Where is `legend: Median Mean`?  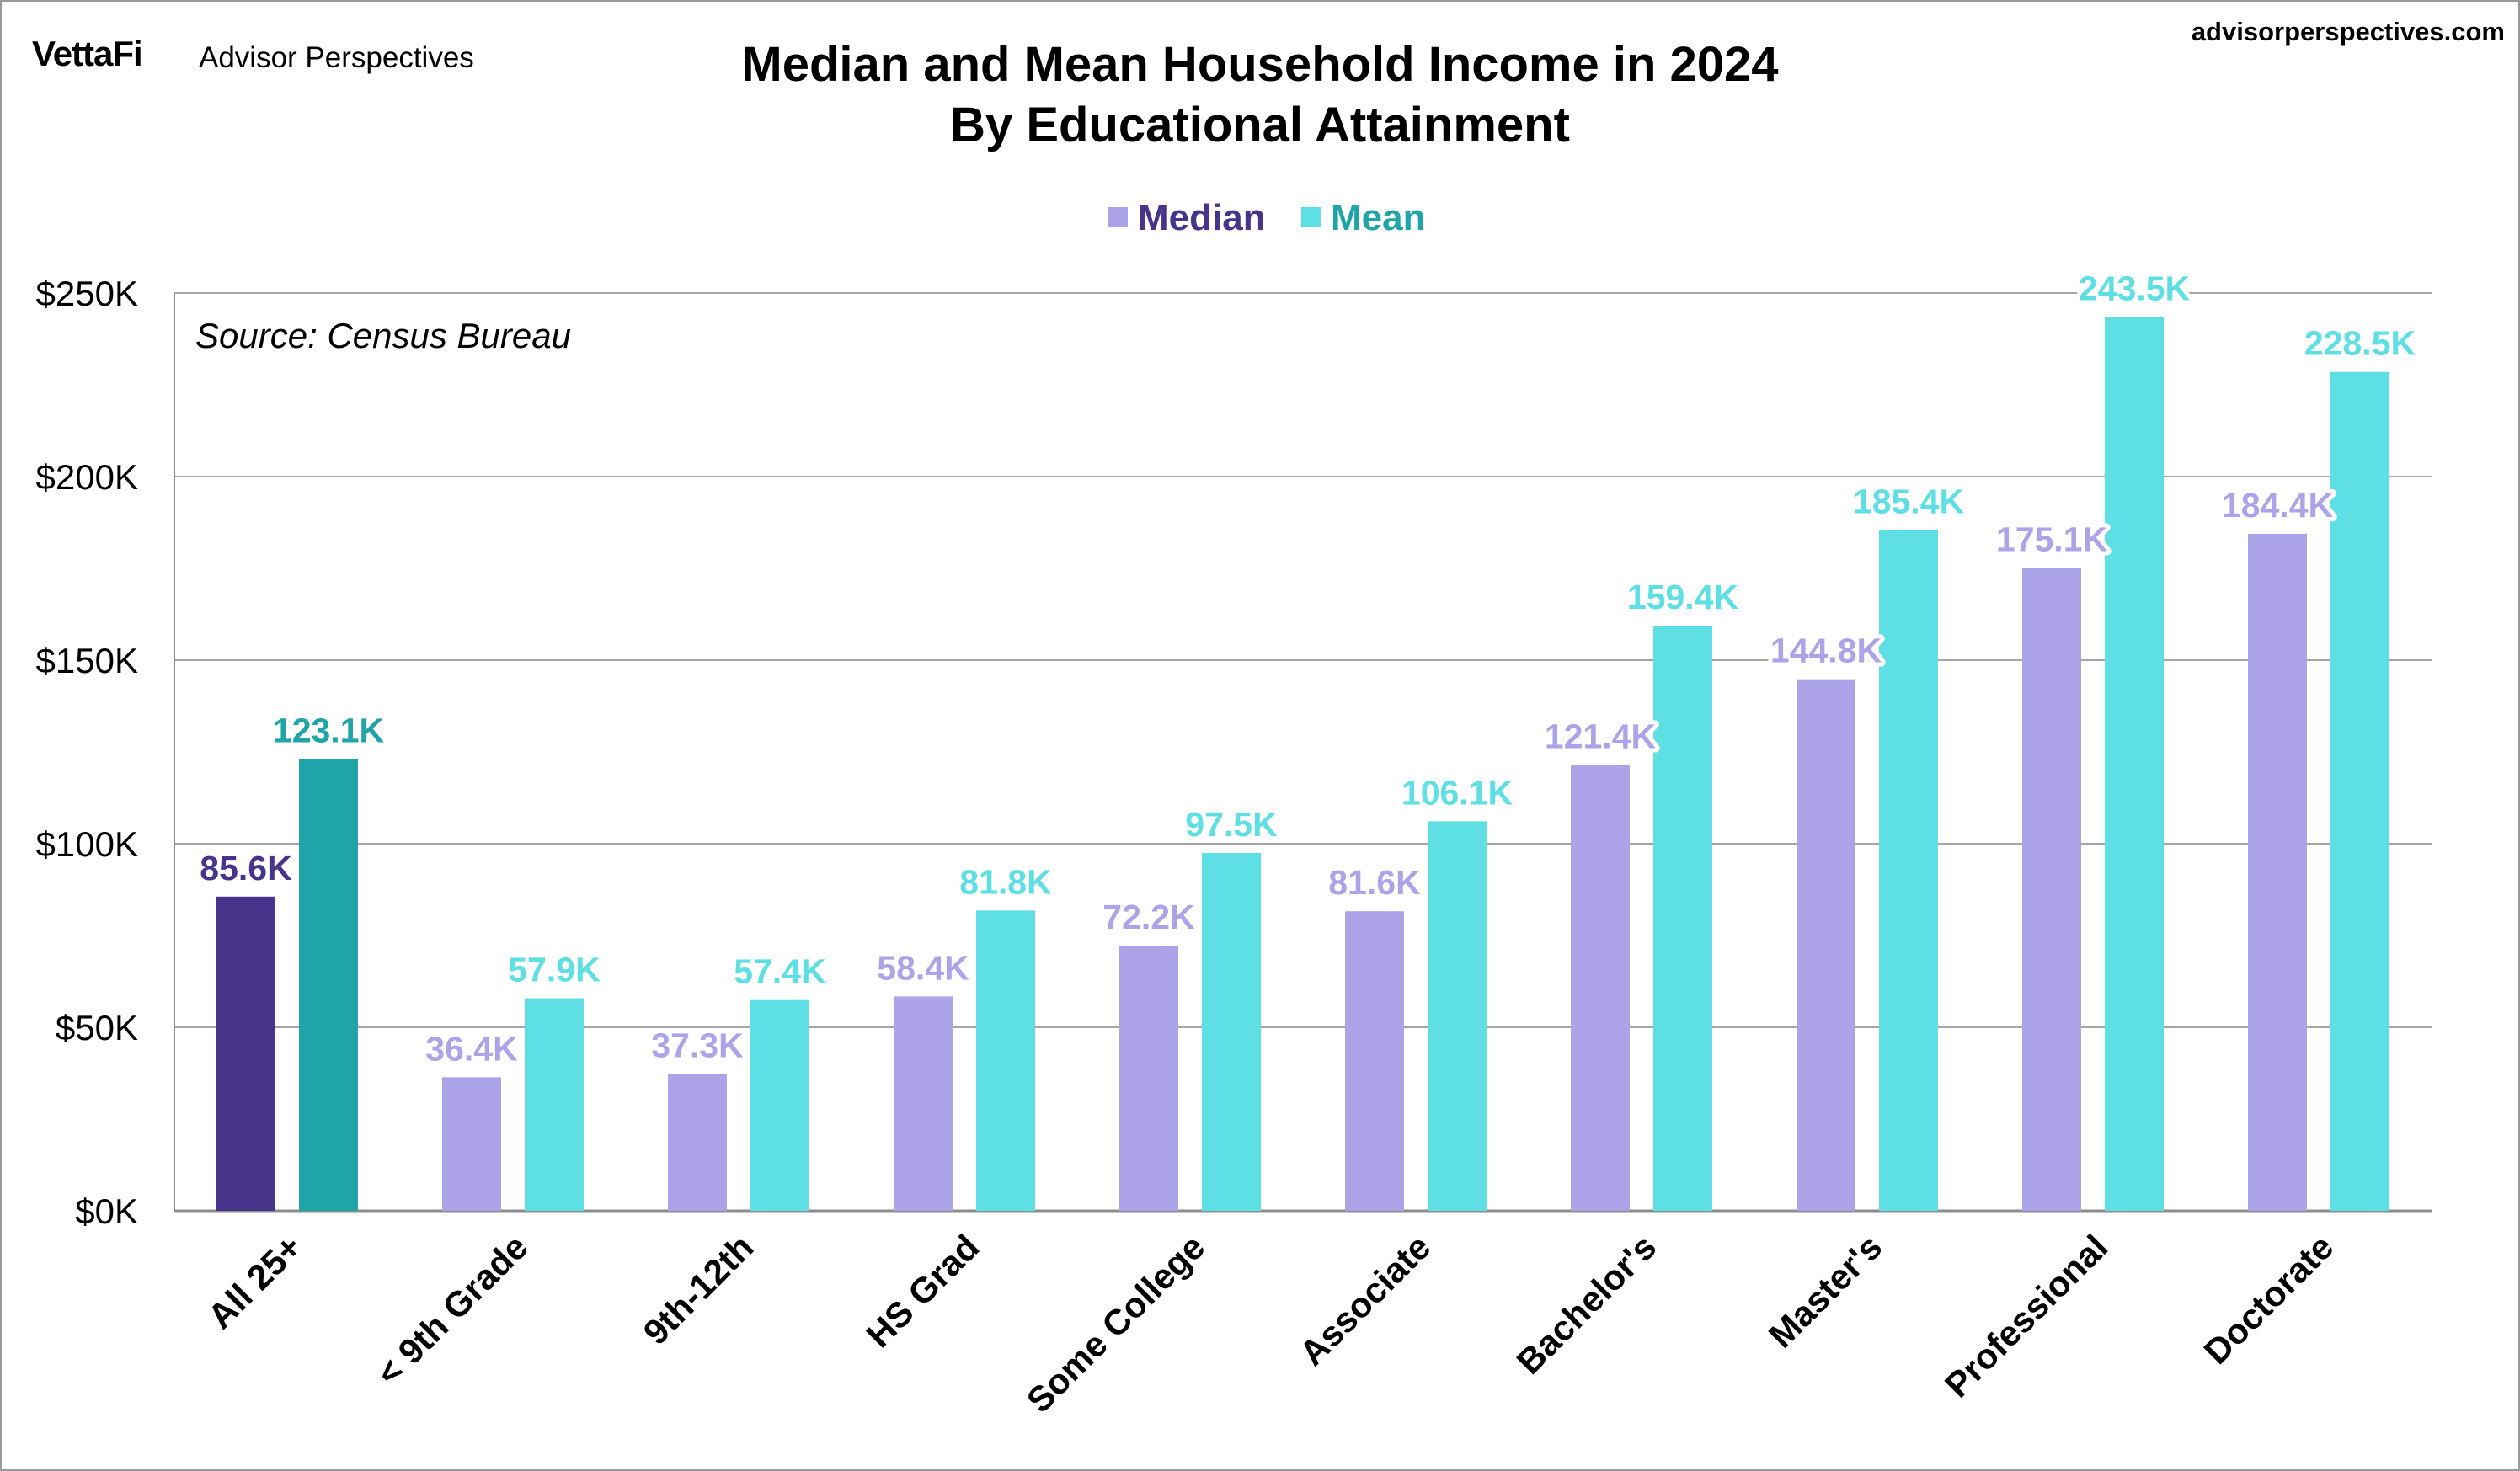
legend: Median Mean is located at coordinates (1266, 217).